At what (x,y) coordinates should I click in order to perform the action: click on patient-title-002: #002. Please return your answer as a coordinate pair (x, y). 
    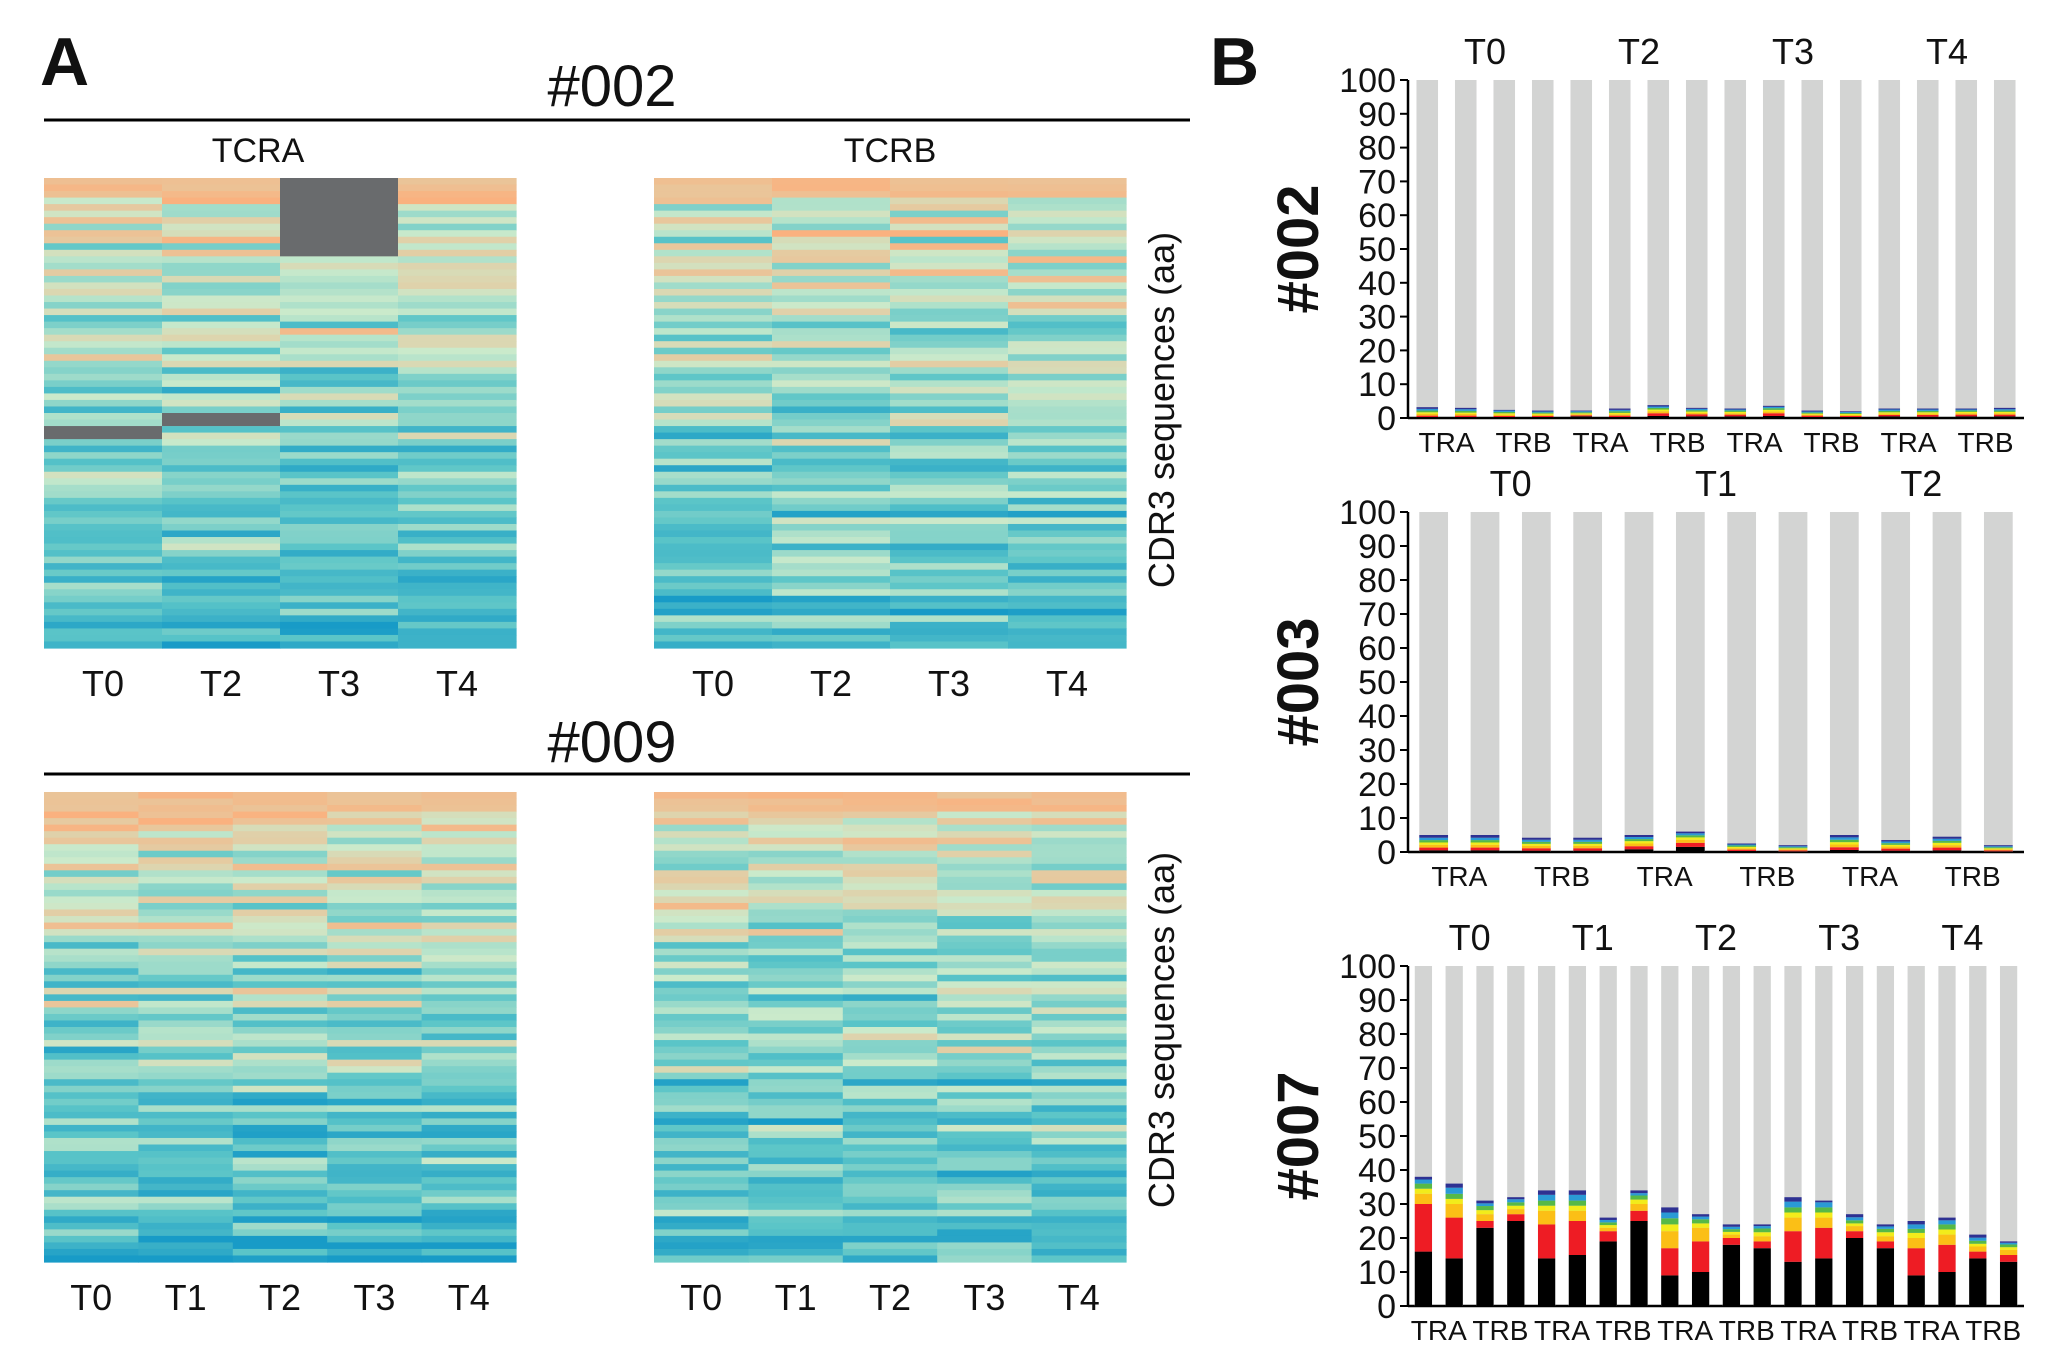
    Looking at the image, I should click on (611, 86).